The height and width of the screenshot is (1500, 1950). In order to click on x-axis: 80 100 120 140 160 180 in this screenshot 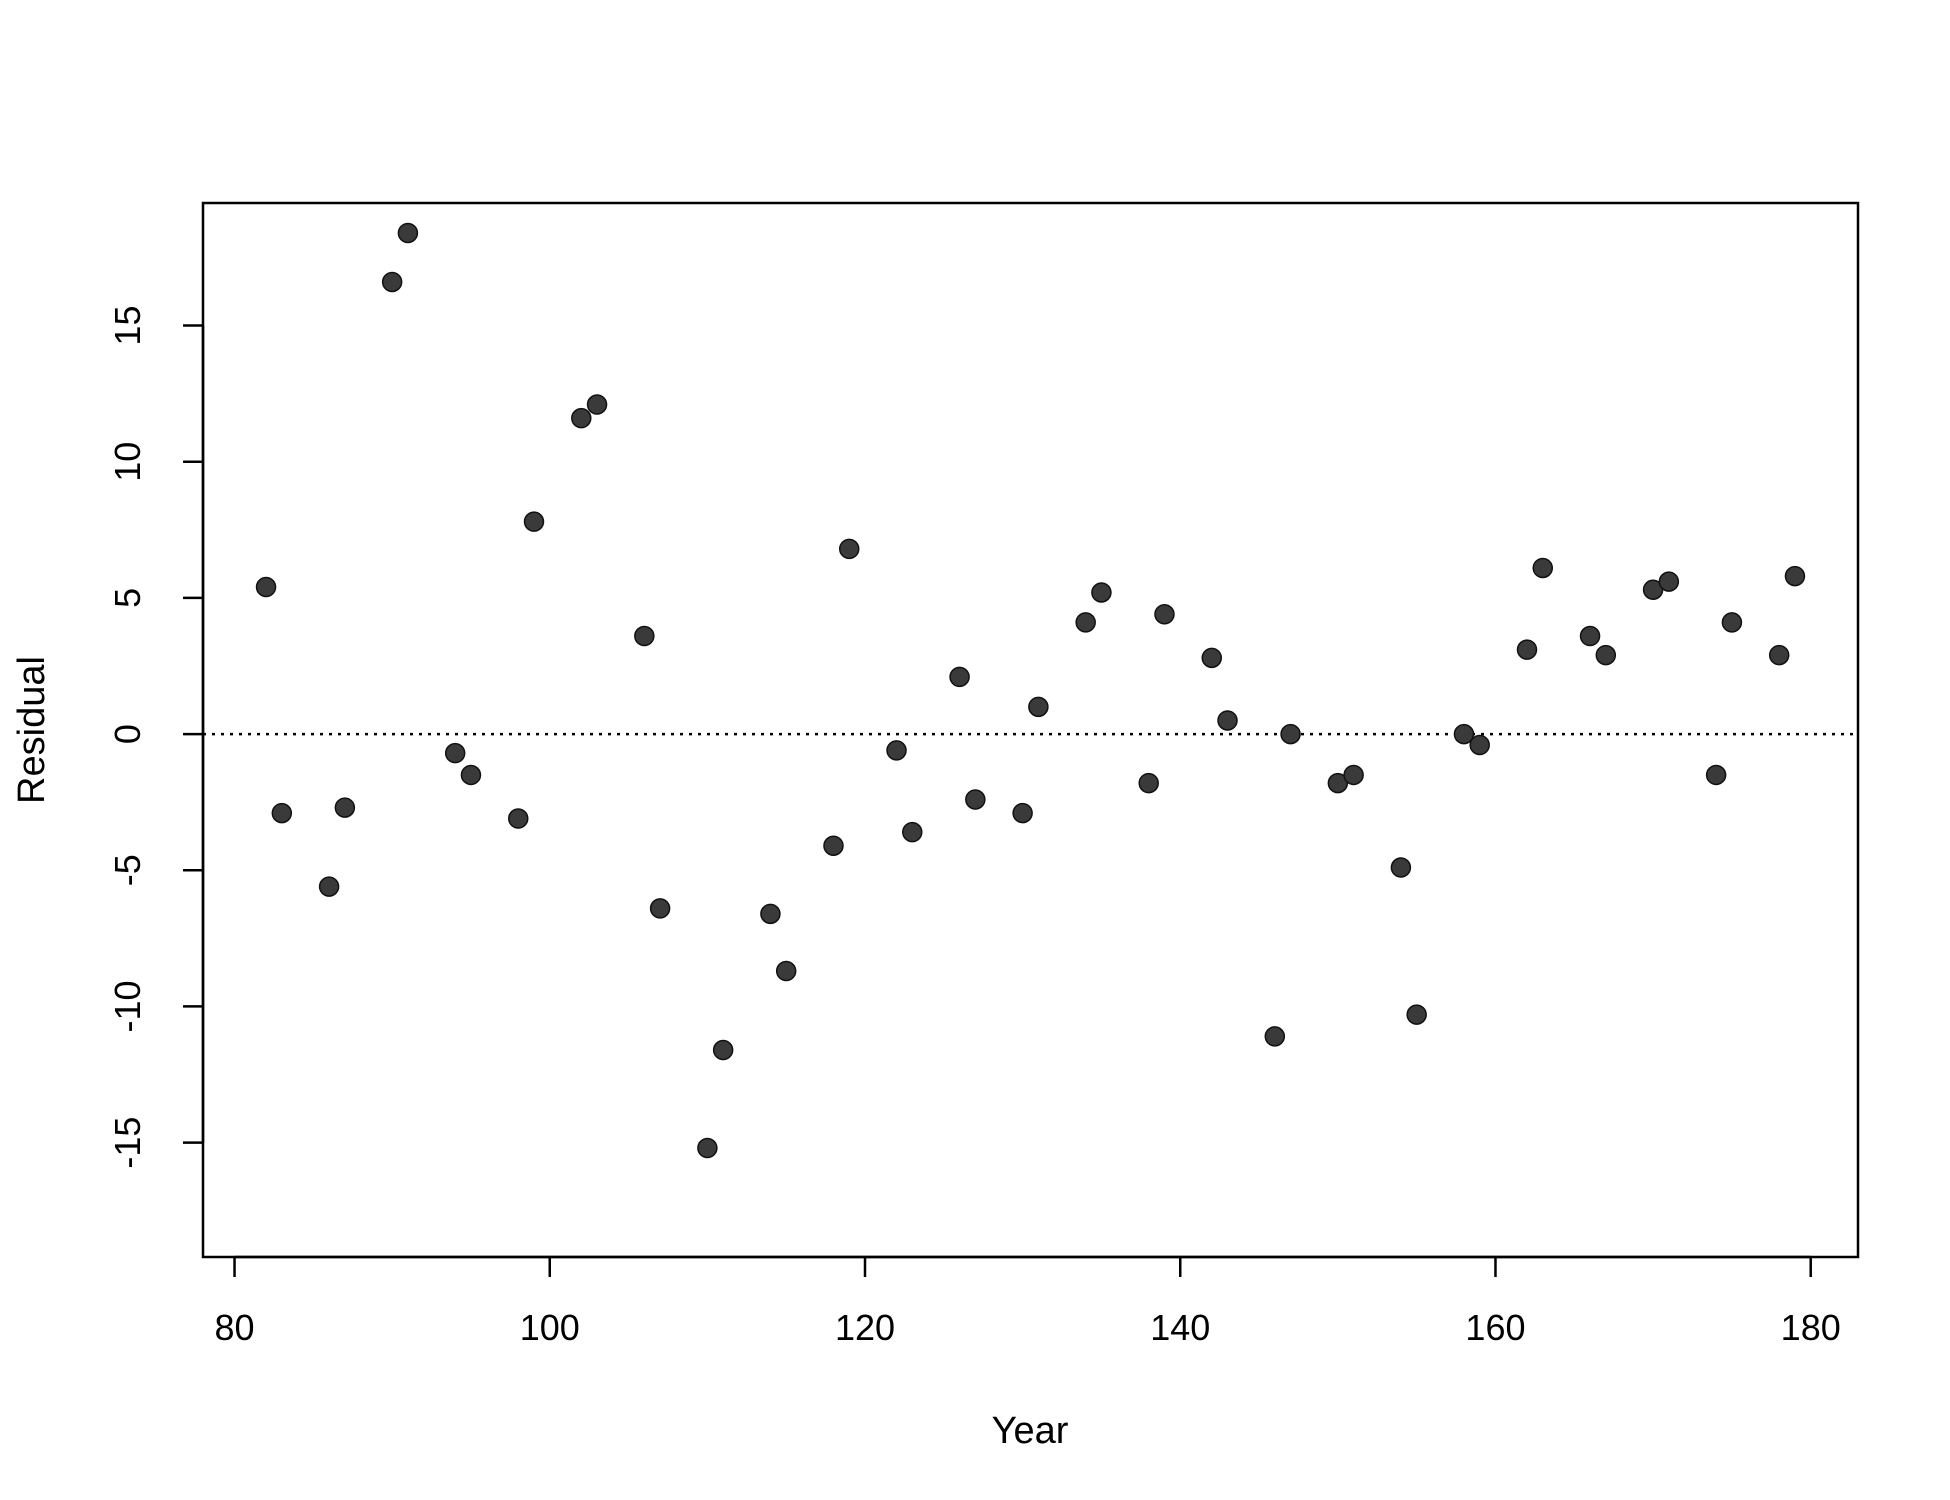, I will do `click(1028, 1301)`.